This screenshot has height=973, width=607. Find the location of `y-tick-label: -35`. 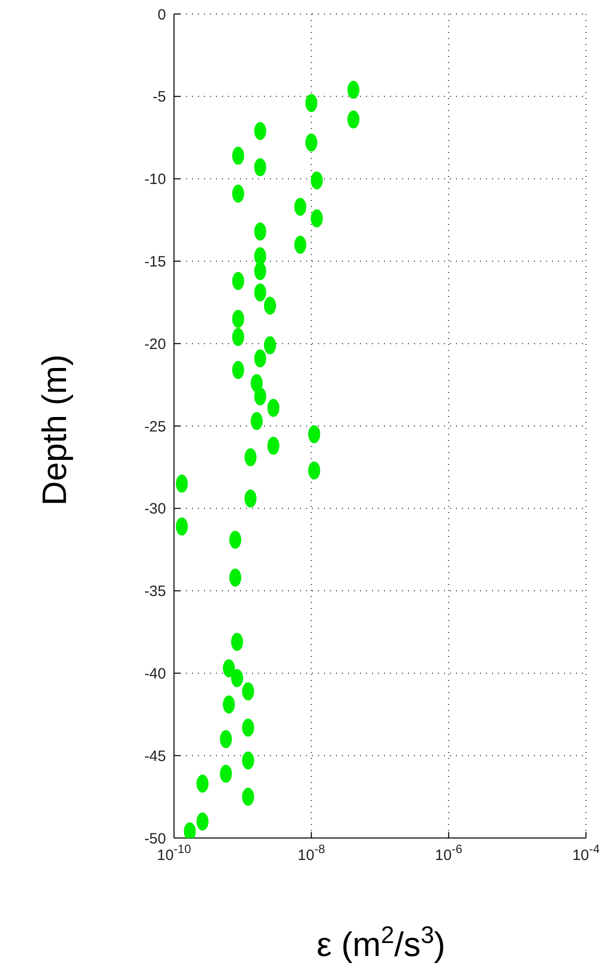

y-tick-label: -35 is located at coordinates (155, 591).